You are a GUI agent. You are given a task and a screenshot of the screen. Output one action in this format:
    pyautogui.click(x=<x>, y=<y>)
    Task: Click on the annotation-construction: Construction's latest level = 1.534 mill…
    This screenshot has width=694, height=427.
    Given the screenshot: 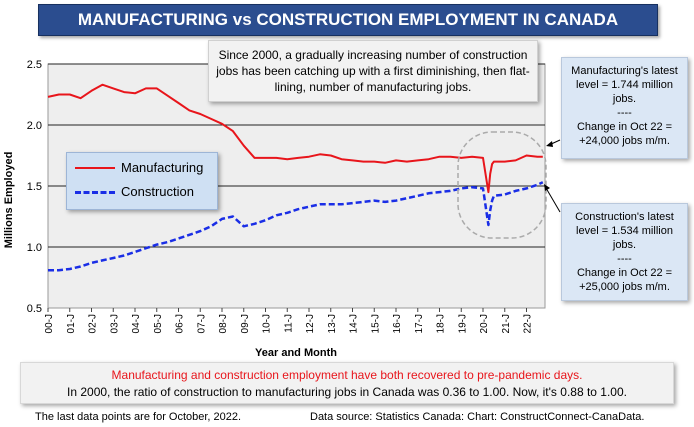 What is the action you would take?
    pyautogui.click(x=624, y=252)
    